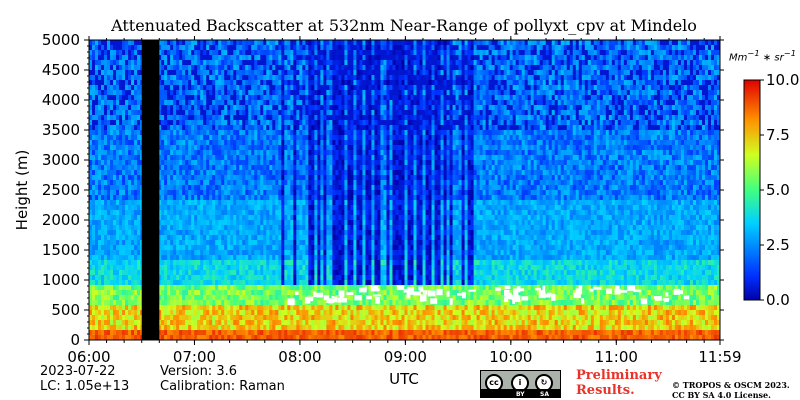 The height and width of the screenshot is (400, 800). Describe the element at coordinates (22, 190) in the screenshot. I see `y-axis-label: Height (m)` at that location.